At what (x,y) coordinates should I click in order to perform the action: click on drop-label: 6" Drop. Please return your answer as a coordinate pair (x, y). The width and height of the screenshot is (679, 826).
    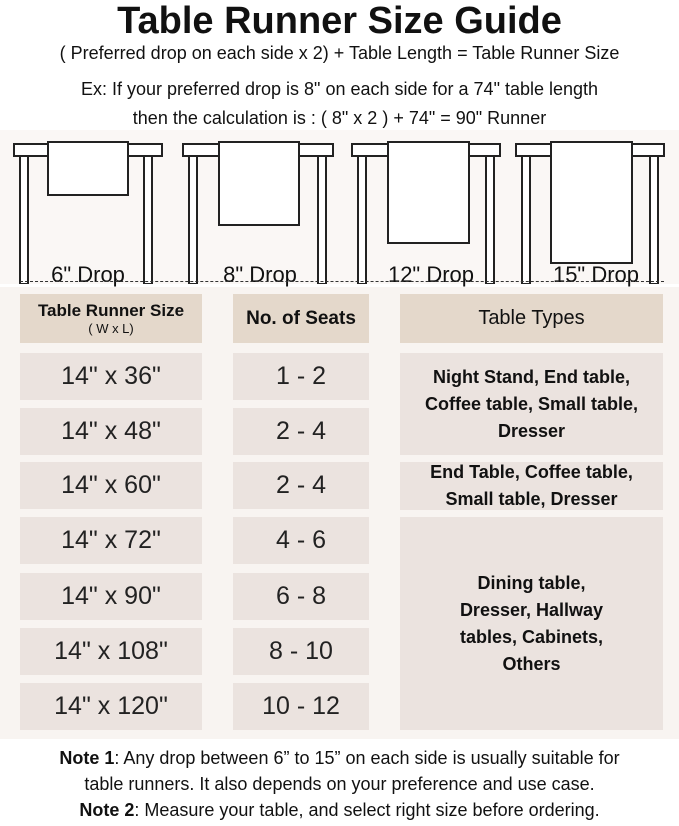
    Looking at the image, I should click on (88, 274).